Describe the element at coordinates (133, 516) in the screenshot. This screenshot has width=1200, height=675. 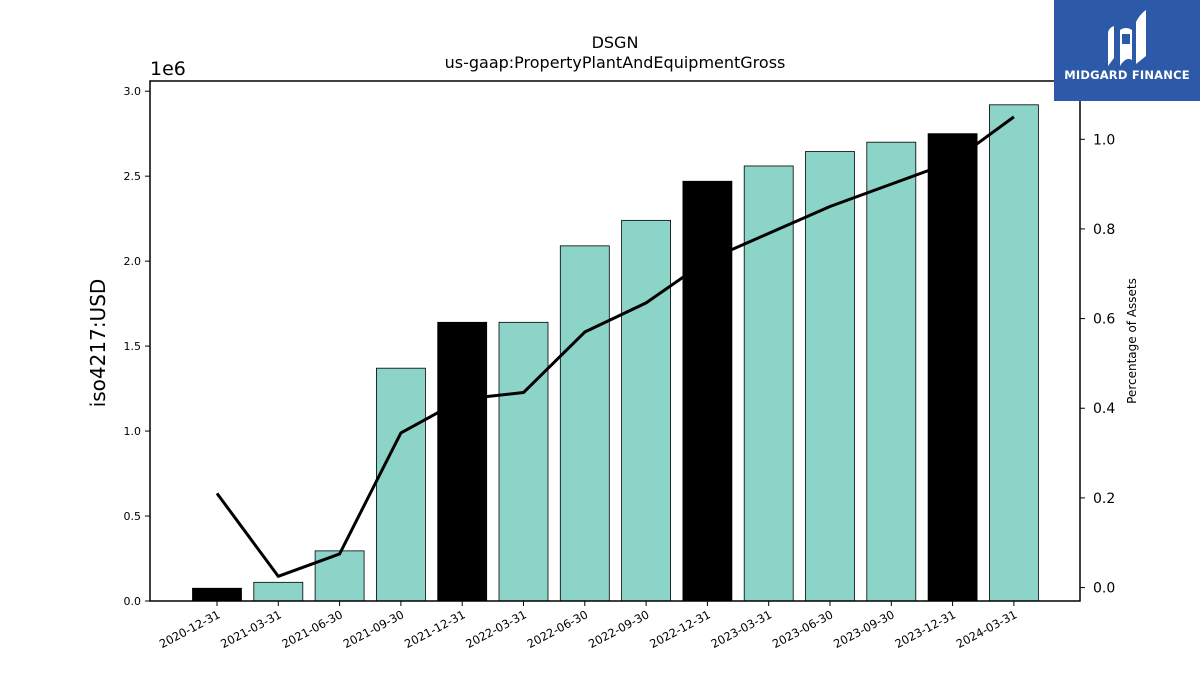
I see `y-tick-label: 0.5` at that location.